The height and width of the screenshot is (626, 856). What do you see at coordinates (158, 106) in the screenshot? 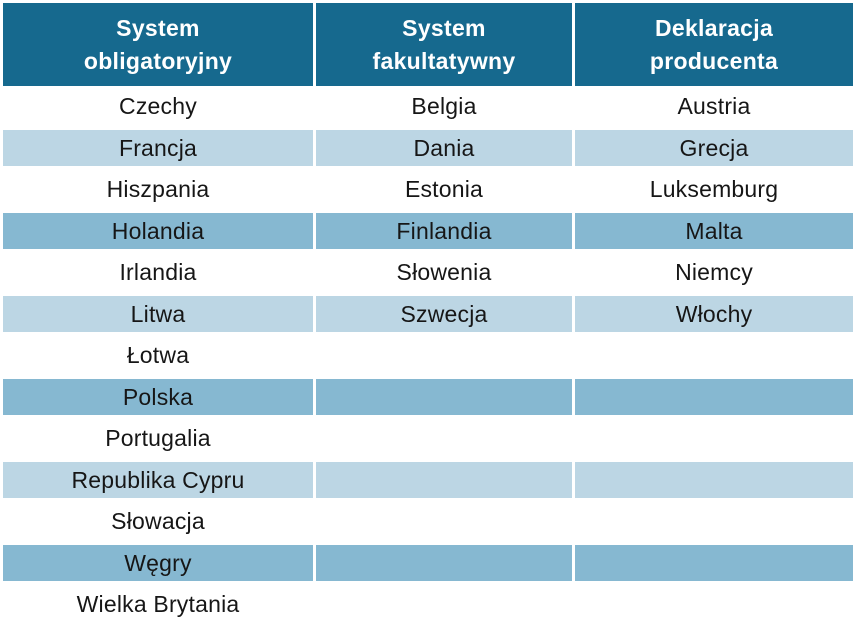
I see `table-cell: Czechy` at bounding box center [158, 106].